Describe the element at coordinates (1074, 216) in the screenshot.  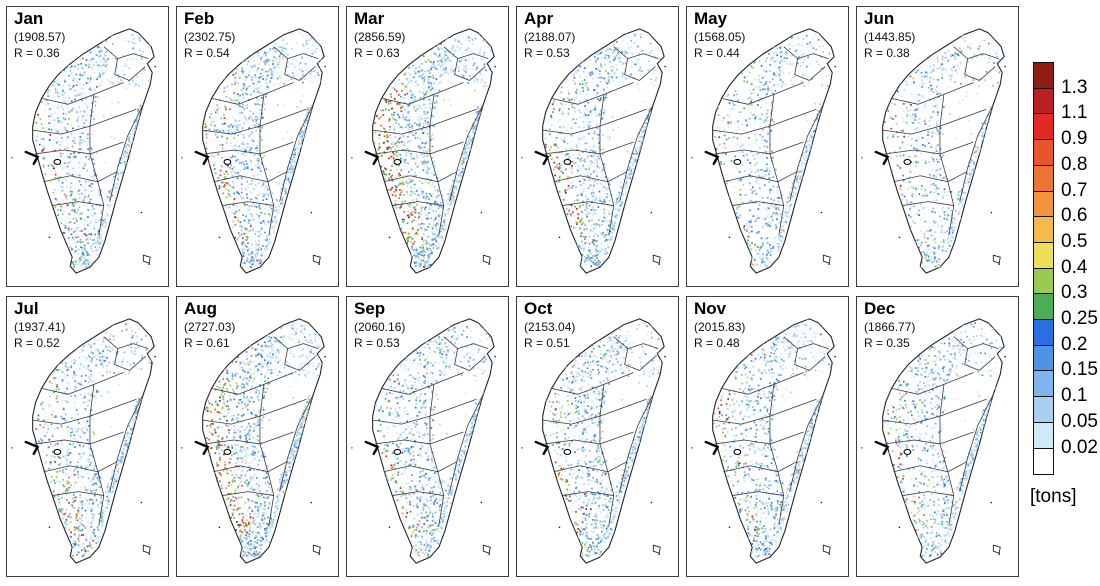
I see `colorbar-tick-label: 0.6` at that location.